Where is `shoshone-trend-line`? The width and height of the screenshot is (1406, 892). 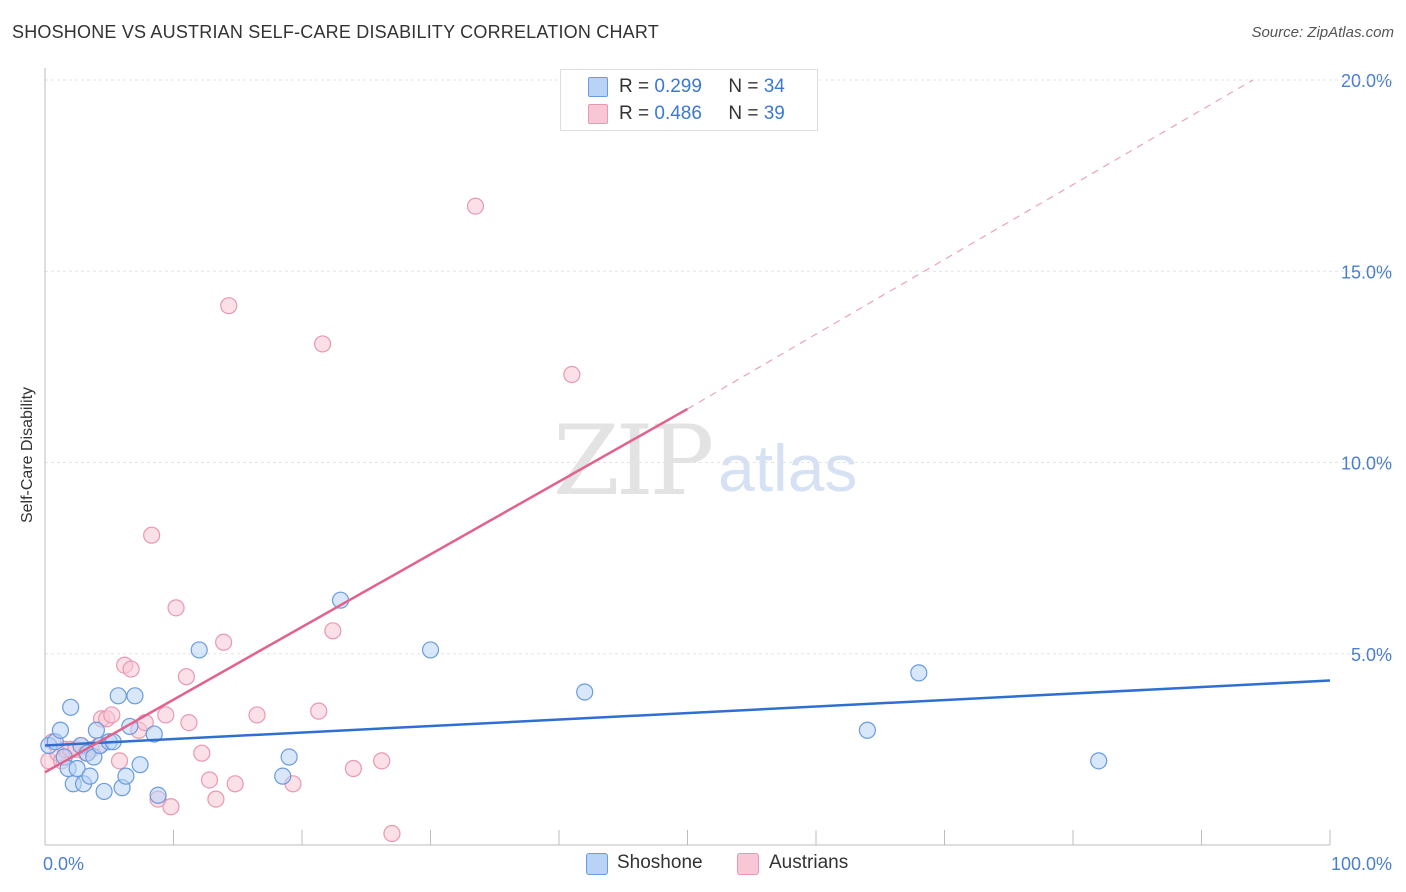
shoshone-trend-line is located at coordinates (687, 713).